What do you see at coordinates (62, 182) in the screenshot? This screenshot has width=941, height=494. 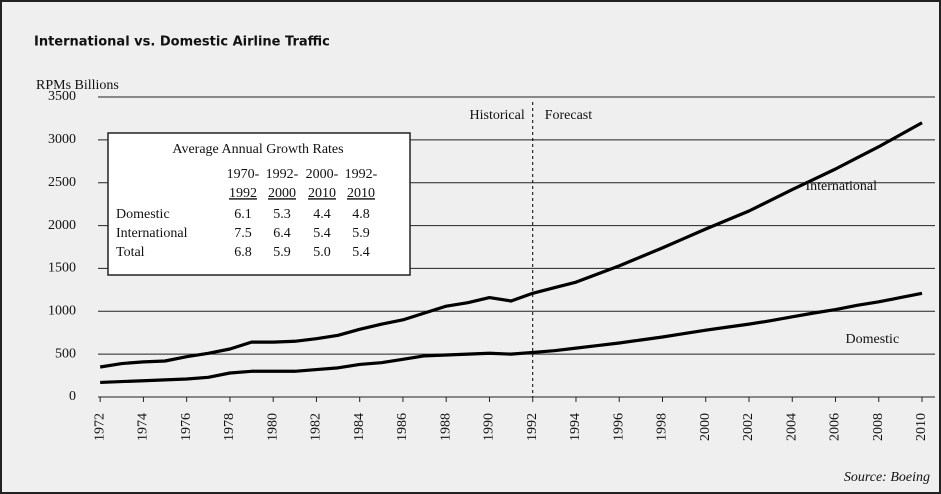 I see `y-tick-label: 2500` at bounding box center [62, 182].